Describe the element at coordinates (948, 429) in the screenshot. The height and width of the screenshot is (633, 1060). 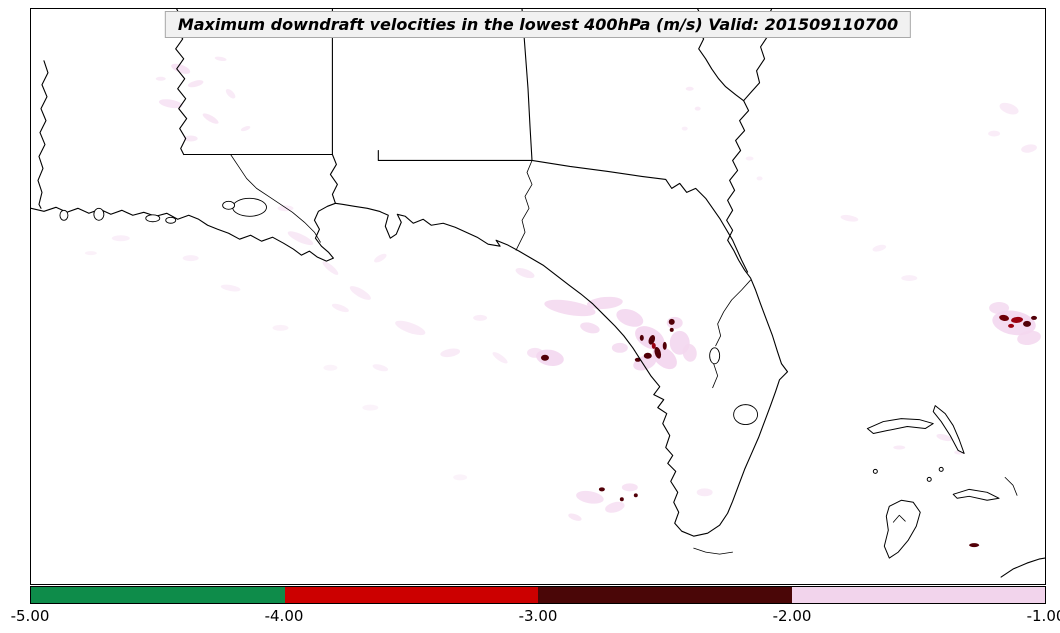
I see `island-abaco` at that location.